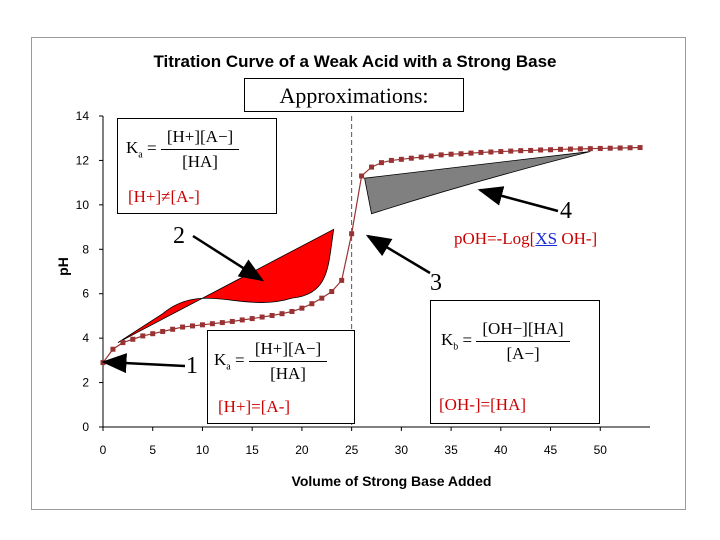  Describe the element at coordinates (477, 183) in the screenshot. I see `excess-base-error-region` at that location.